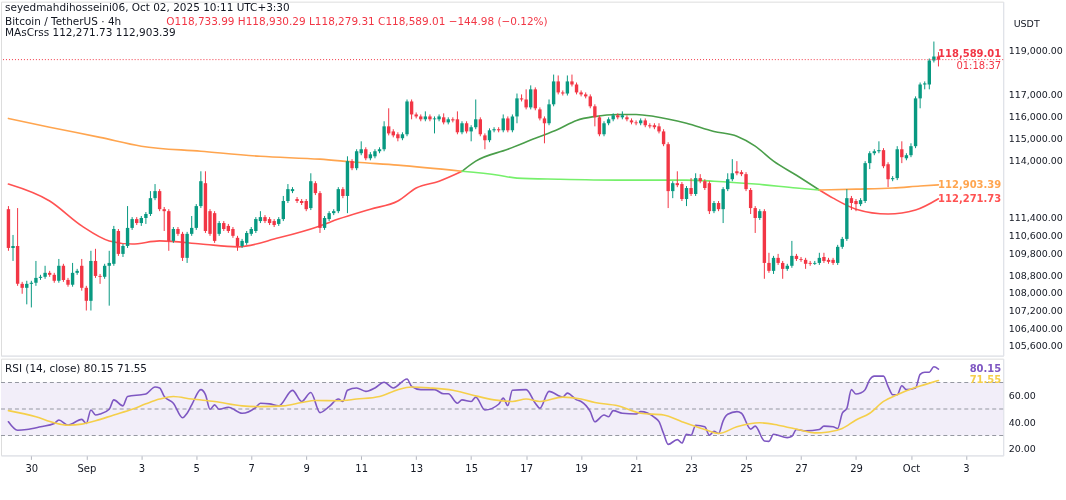 The image size is (1066, 500). What do you see at coordinates (691, 468) in the screenshot?
I see `x-tick-label: 23` at bounding box center [691, 468].